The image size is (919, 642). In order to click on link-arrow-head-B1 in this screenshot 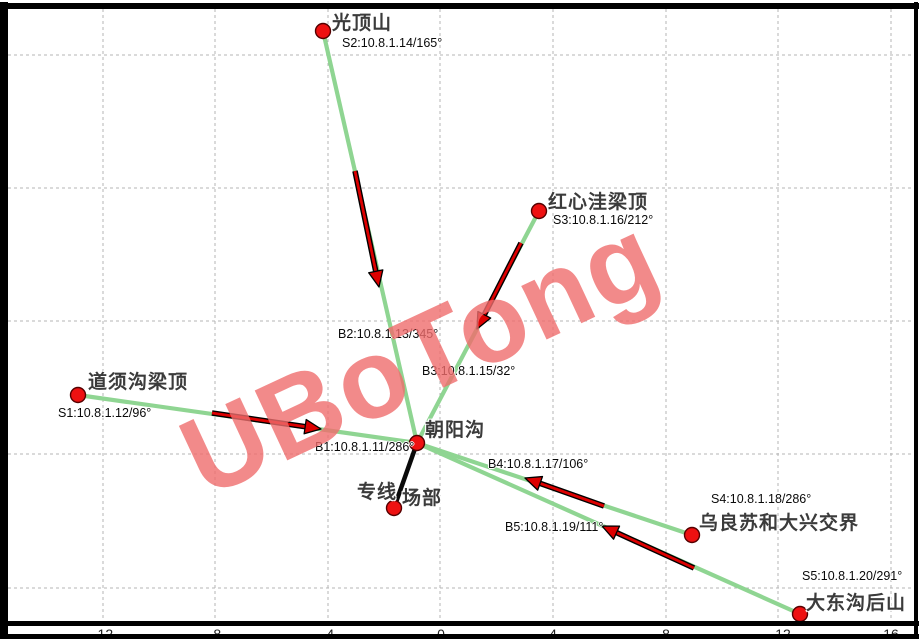, I will do `click(312, 426)`.